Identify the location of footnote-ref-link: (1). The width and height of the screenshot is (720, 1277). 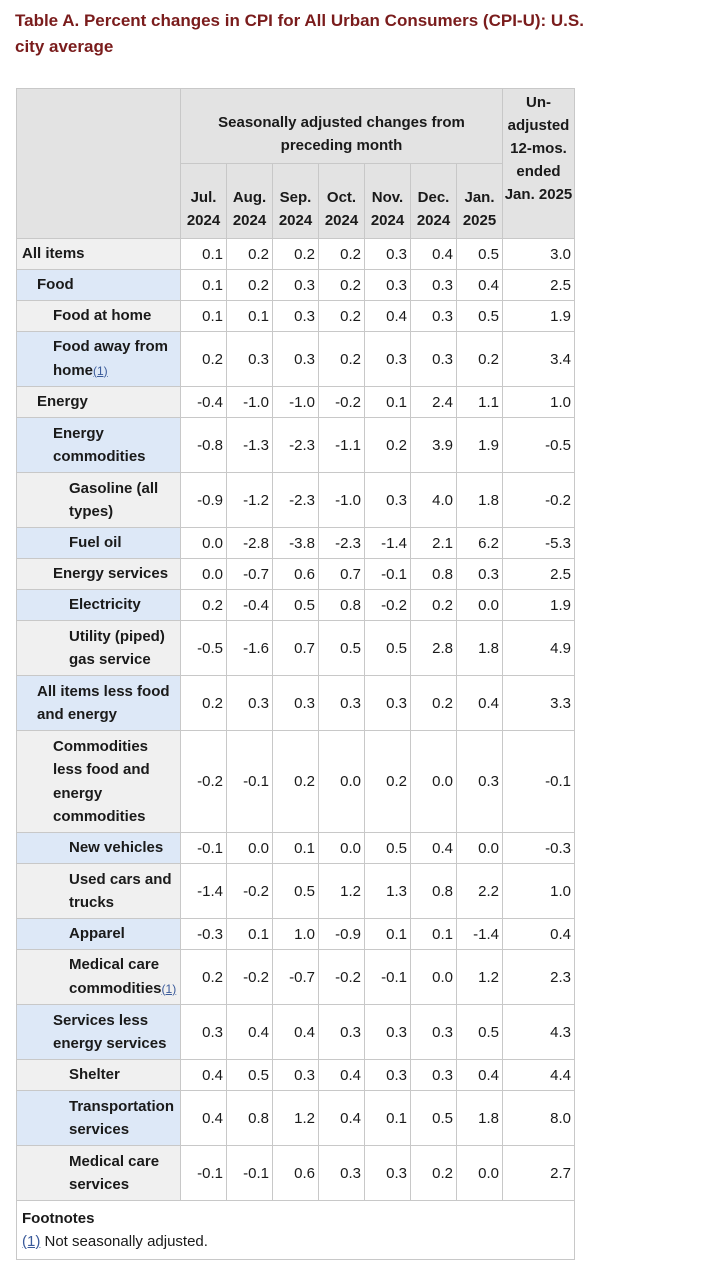
(31, 1241).